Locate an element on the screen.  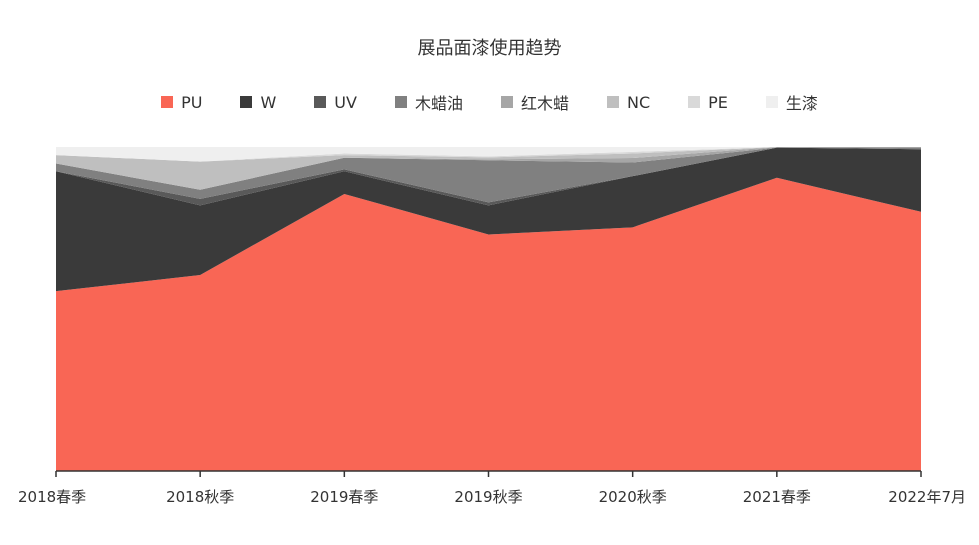
x-tick-label: 2022年7月 is located at coordinates (927, 497).